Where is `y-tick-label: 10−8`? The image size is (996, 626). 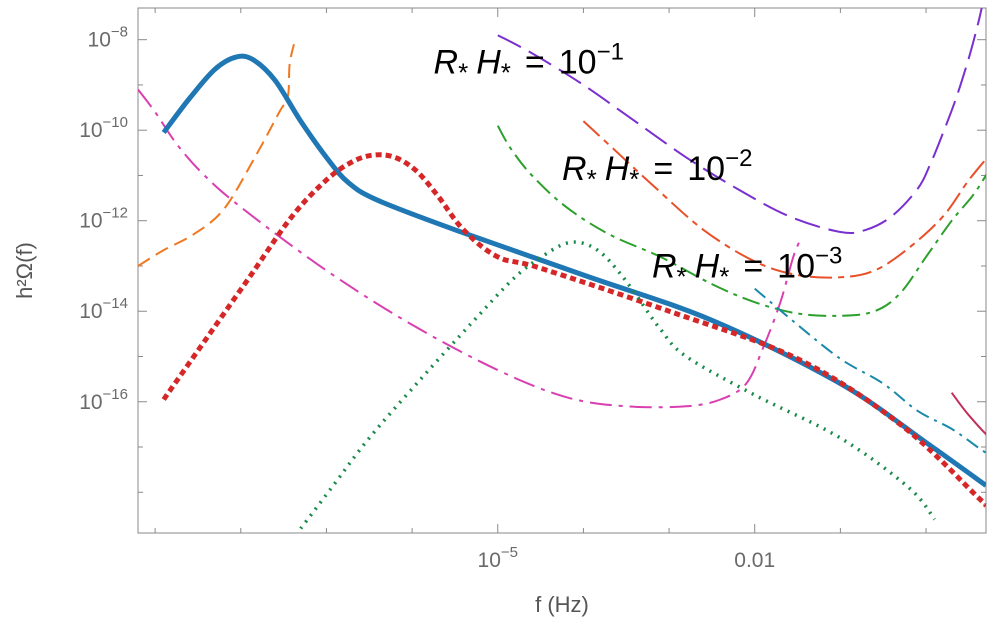 y-tick-label: 10−8 is located at coordinates (108, 38).